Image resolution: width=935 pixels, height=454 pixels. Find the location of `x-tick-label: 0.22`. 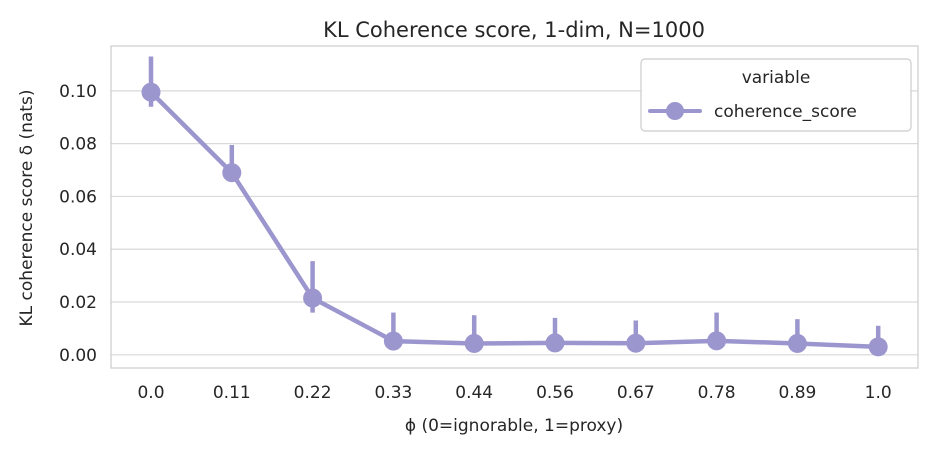

x-tick-label: 0.22 is located at coordinates (313, 393).